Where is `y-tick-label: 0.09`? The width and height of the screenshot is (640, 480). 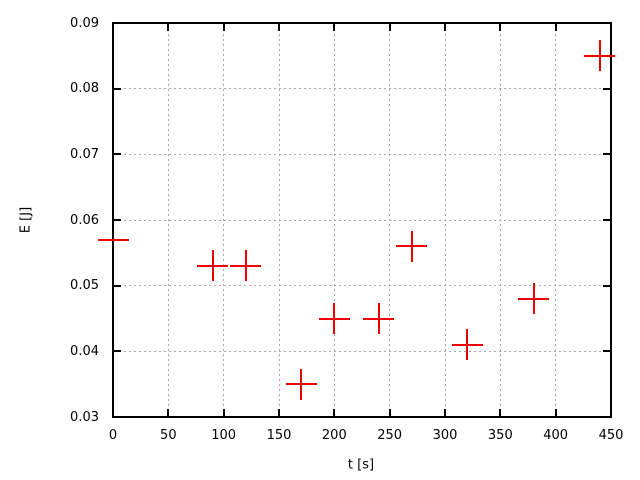 y-tick-label: 0.09 is located at coordinates (84, 23).